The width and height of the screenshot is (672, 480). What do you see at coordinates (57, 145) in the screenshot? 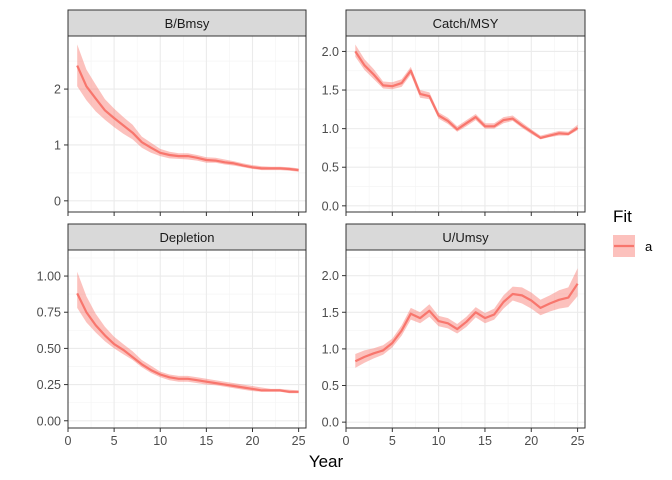
I see `y-tick-label: 1` at bounding box center [57, 145].